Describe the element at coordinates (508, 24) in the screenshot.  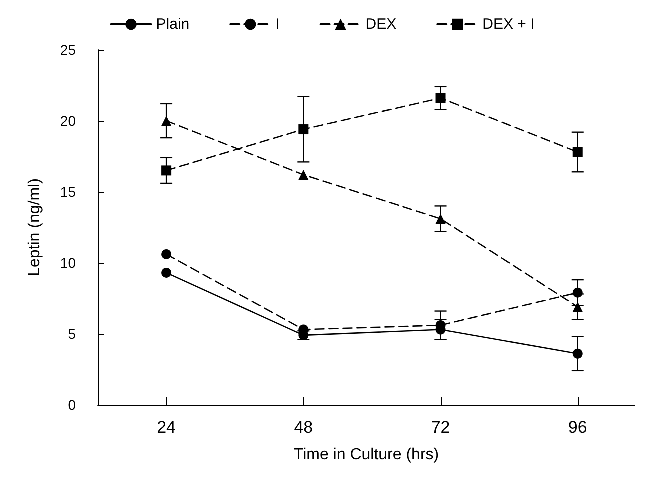
I see `legend-label: DEX + I` at that location.